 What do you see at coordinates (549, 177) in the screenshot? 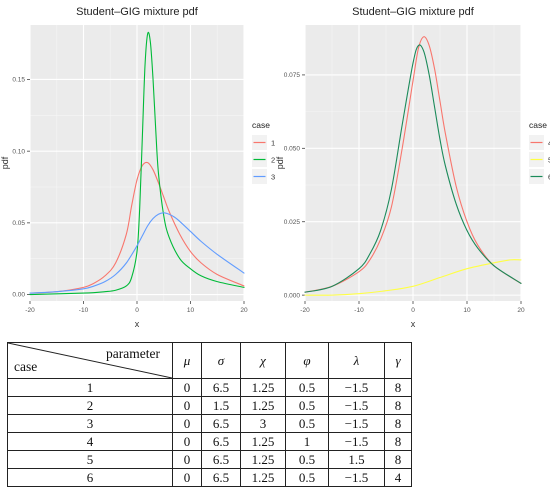
I see `legend-label-6: 6` at bounding box center [549, 177].